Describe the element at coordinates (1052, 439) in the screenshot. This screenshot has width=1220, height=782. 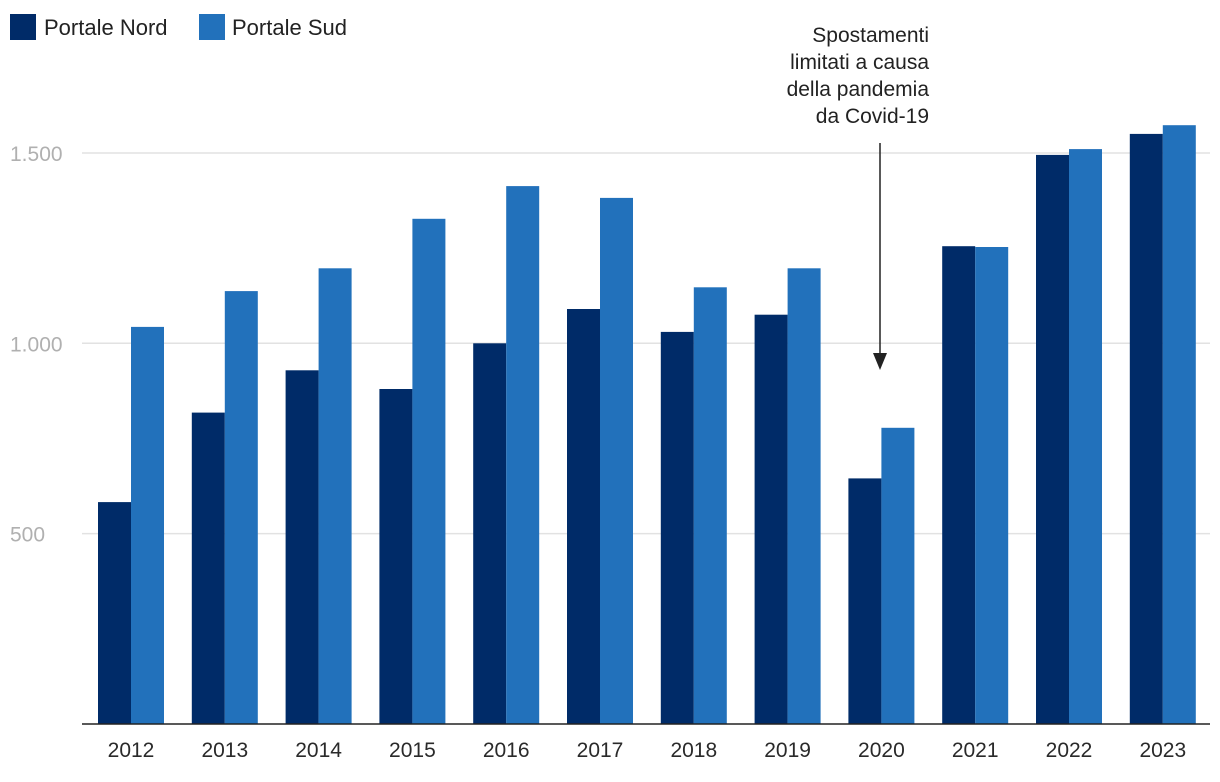
I see `bar-nord-2022` at that location.